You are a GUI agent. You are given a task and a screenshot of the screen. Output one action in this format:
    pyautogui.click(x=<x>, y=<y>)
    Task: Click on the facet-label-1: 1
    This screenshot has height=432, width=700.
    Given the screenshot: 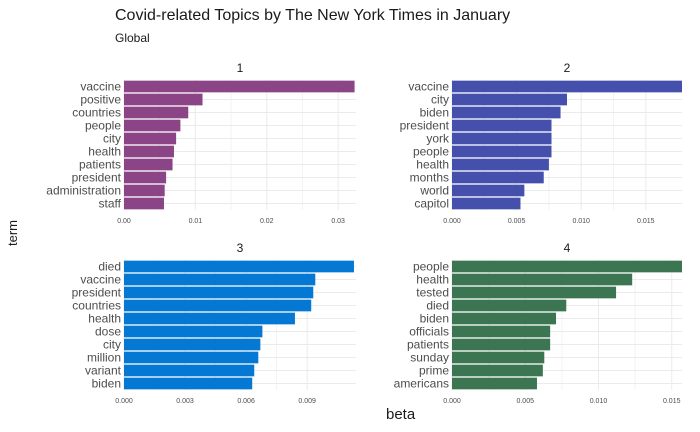 What is the action you would take?
    pyautogui.click(x=240, y=68)
    